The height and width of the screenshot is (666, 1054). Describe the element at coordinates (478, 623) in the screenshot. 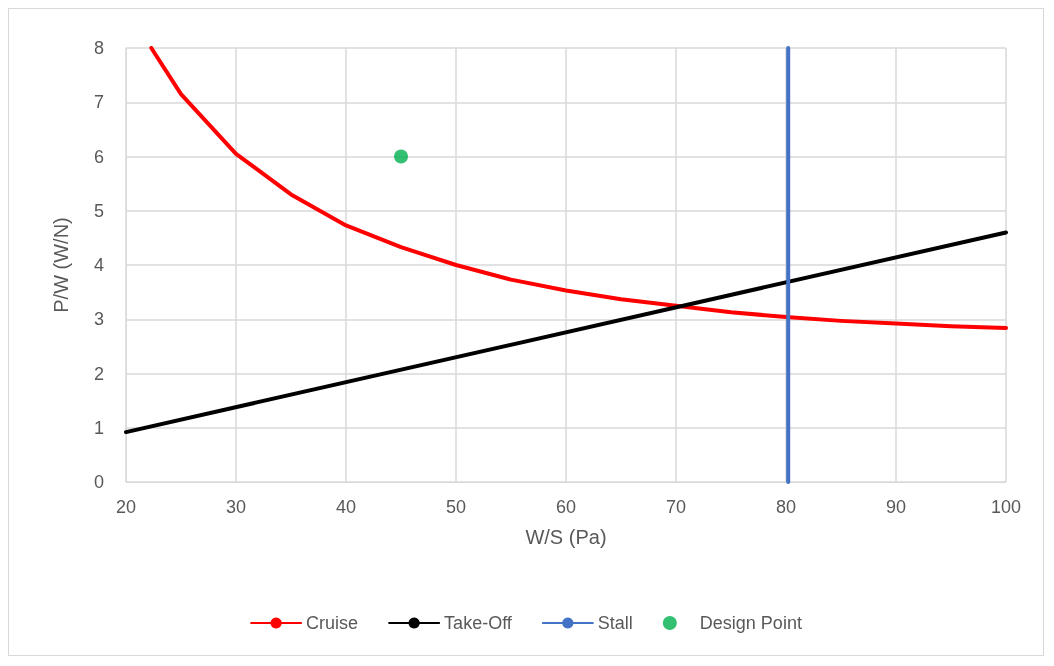

I see `legend-label: Take-Off` at that location.